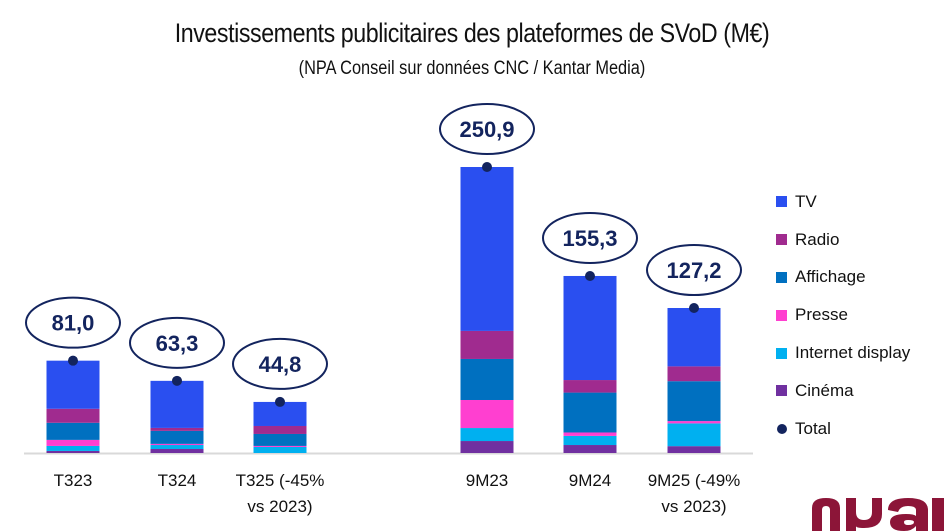 The width and height of the screenshot is (944, 531). I want to click on legend-item-affichage: Affichage, so click(843, 278).